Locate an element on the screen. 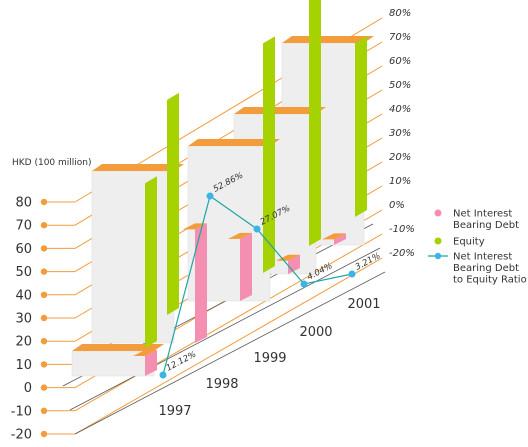 Image resolution: width=528 pixels, height=447 pixels. right-tick-label: 80% is located at coordinates (400, 13).